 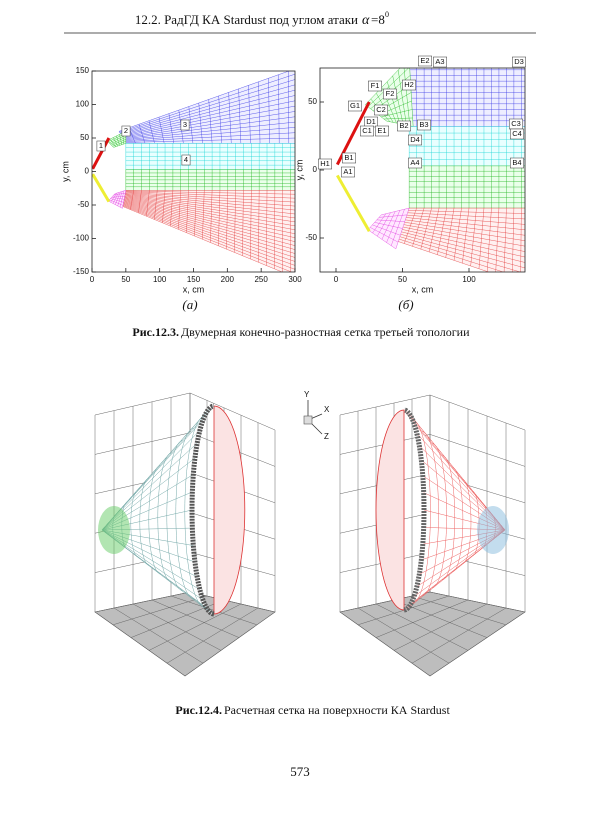 I want to click on block-label: B4, so click(x=516, y=162).